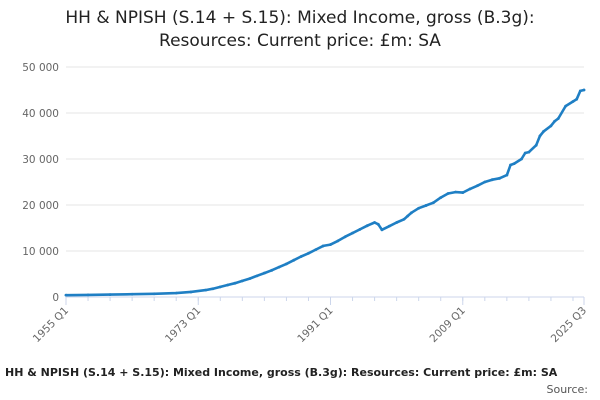 This screenshot has height=400, width=600. Describe the element at coordinates (40, 206) in the screenshot. I see `y-tick-label: 20 000` at that location.